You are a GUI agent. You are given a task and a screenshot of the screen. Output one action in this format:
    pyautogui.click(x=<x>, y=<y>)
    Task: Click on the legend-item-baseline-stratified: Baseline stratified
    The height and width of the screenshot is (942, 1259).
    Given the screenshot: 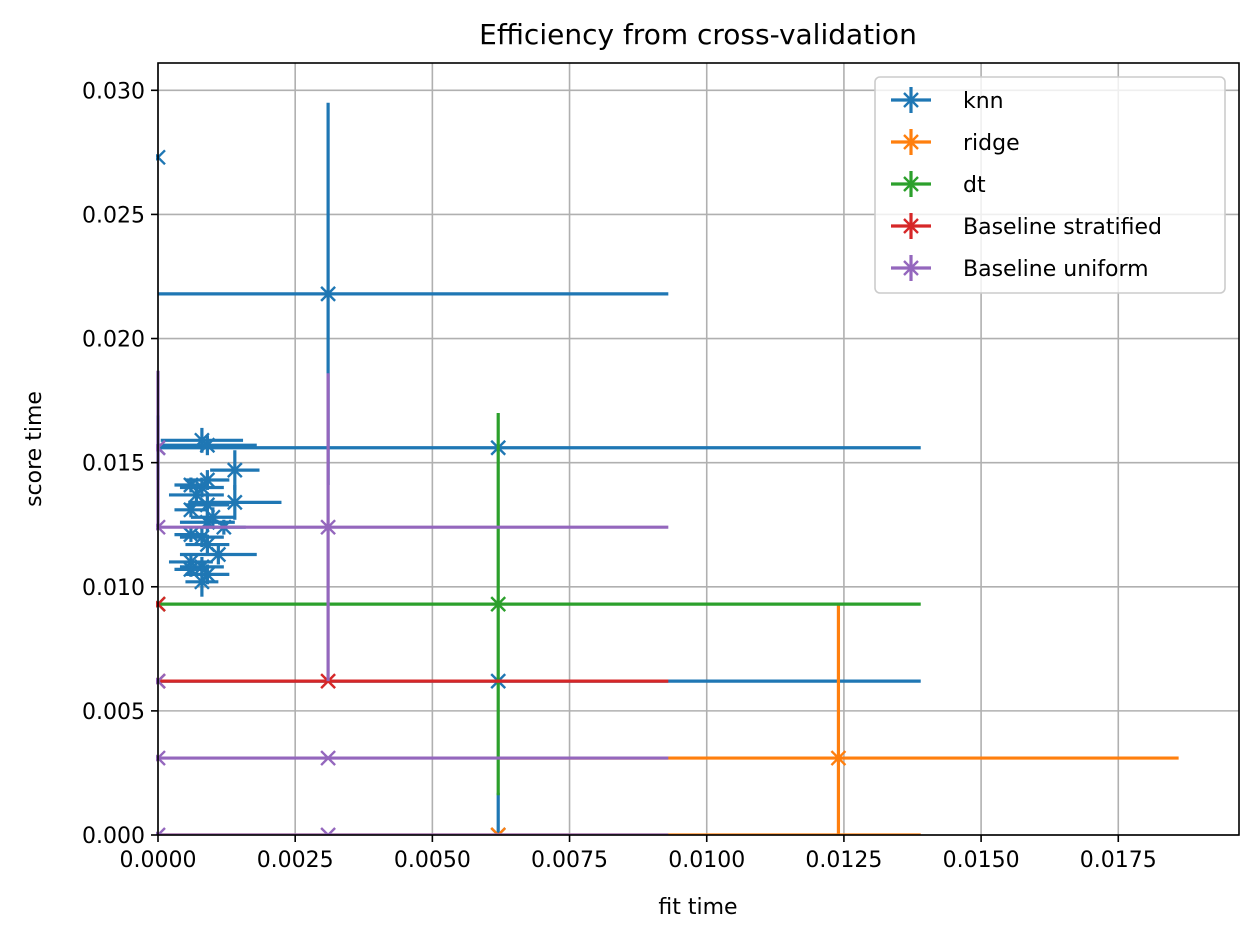 What is the action you would take?
    pyautogui.click(x=1026, y=226)
    